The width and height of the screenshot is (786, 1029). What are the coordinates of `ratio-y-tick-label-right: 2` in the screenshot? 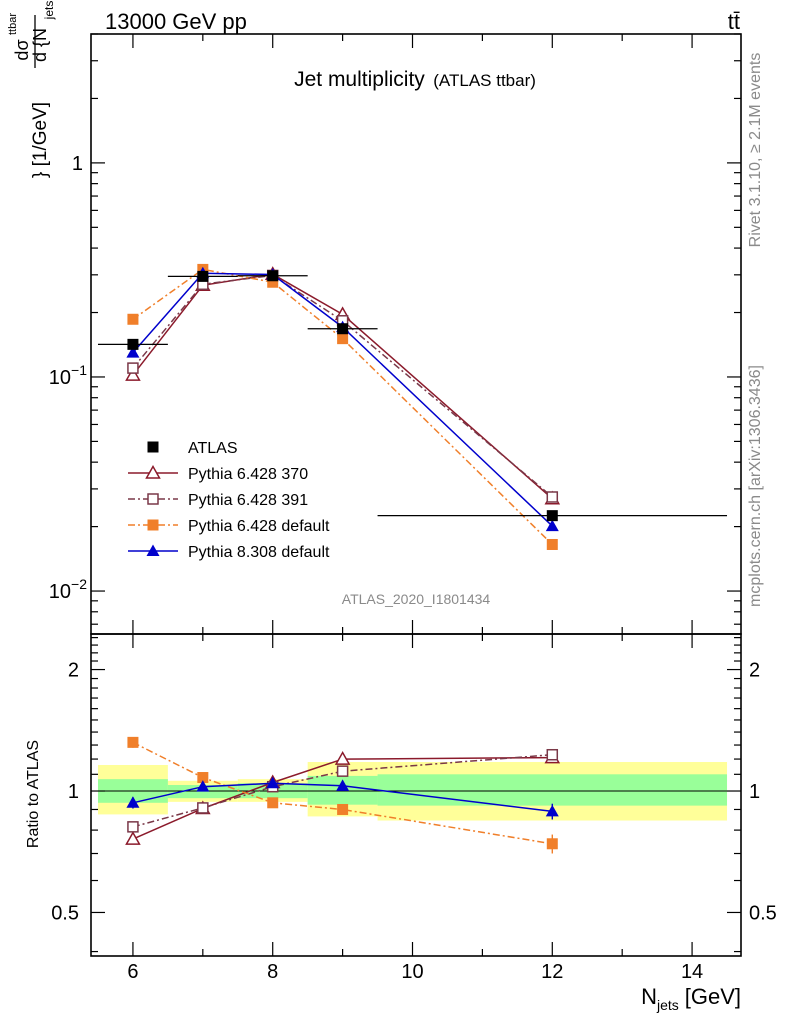 It's located at (754, 671).